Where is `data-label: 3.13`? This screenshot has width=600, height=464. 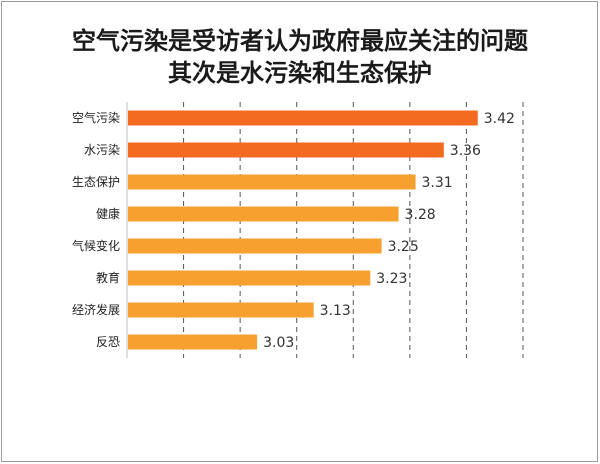
data-label: 3.13 is located at coordinates (335, 311).